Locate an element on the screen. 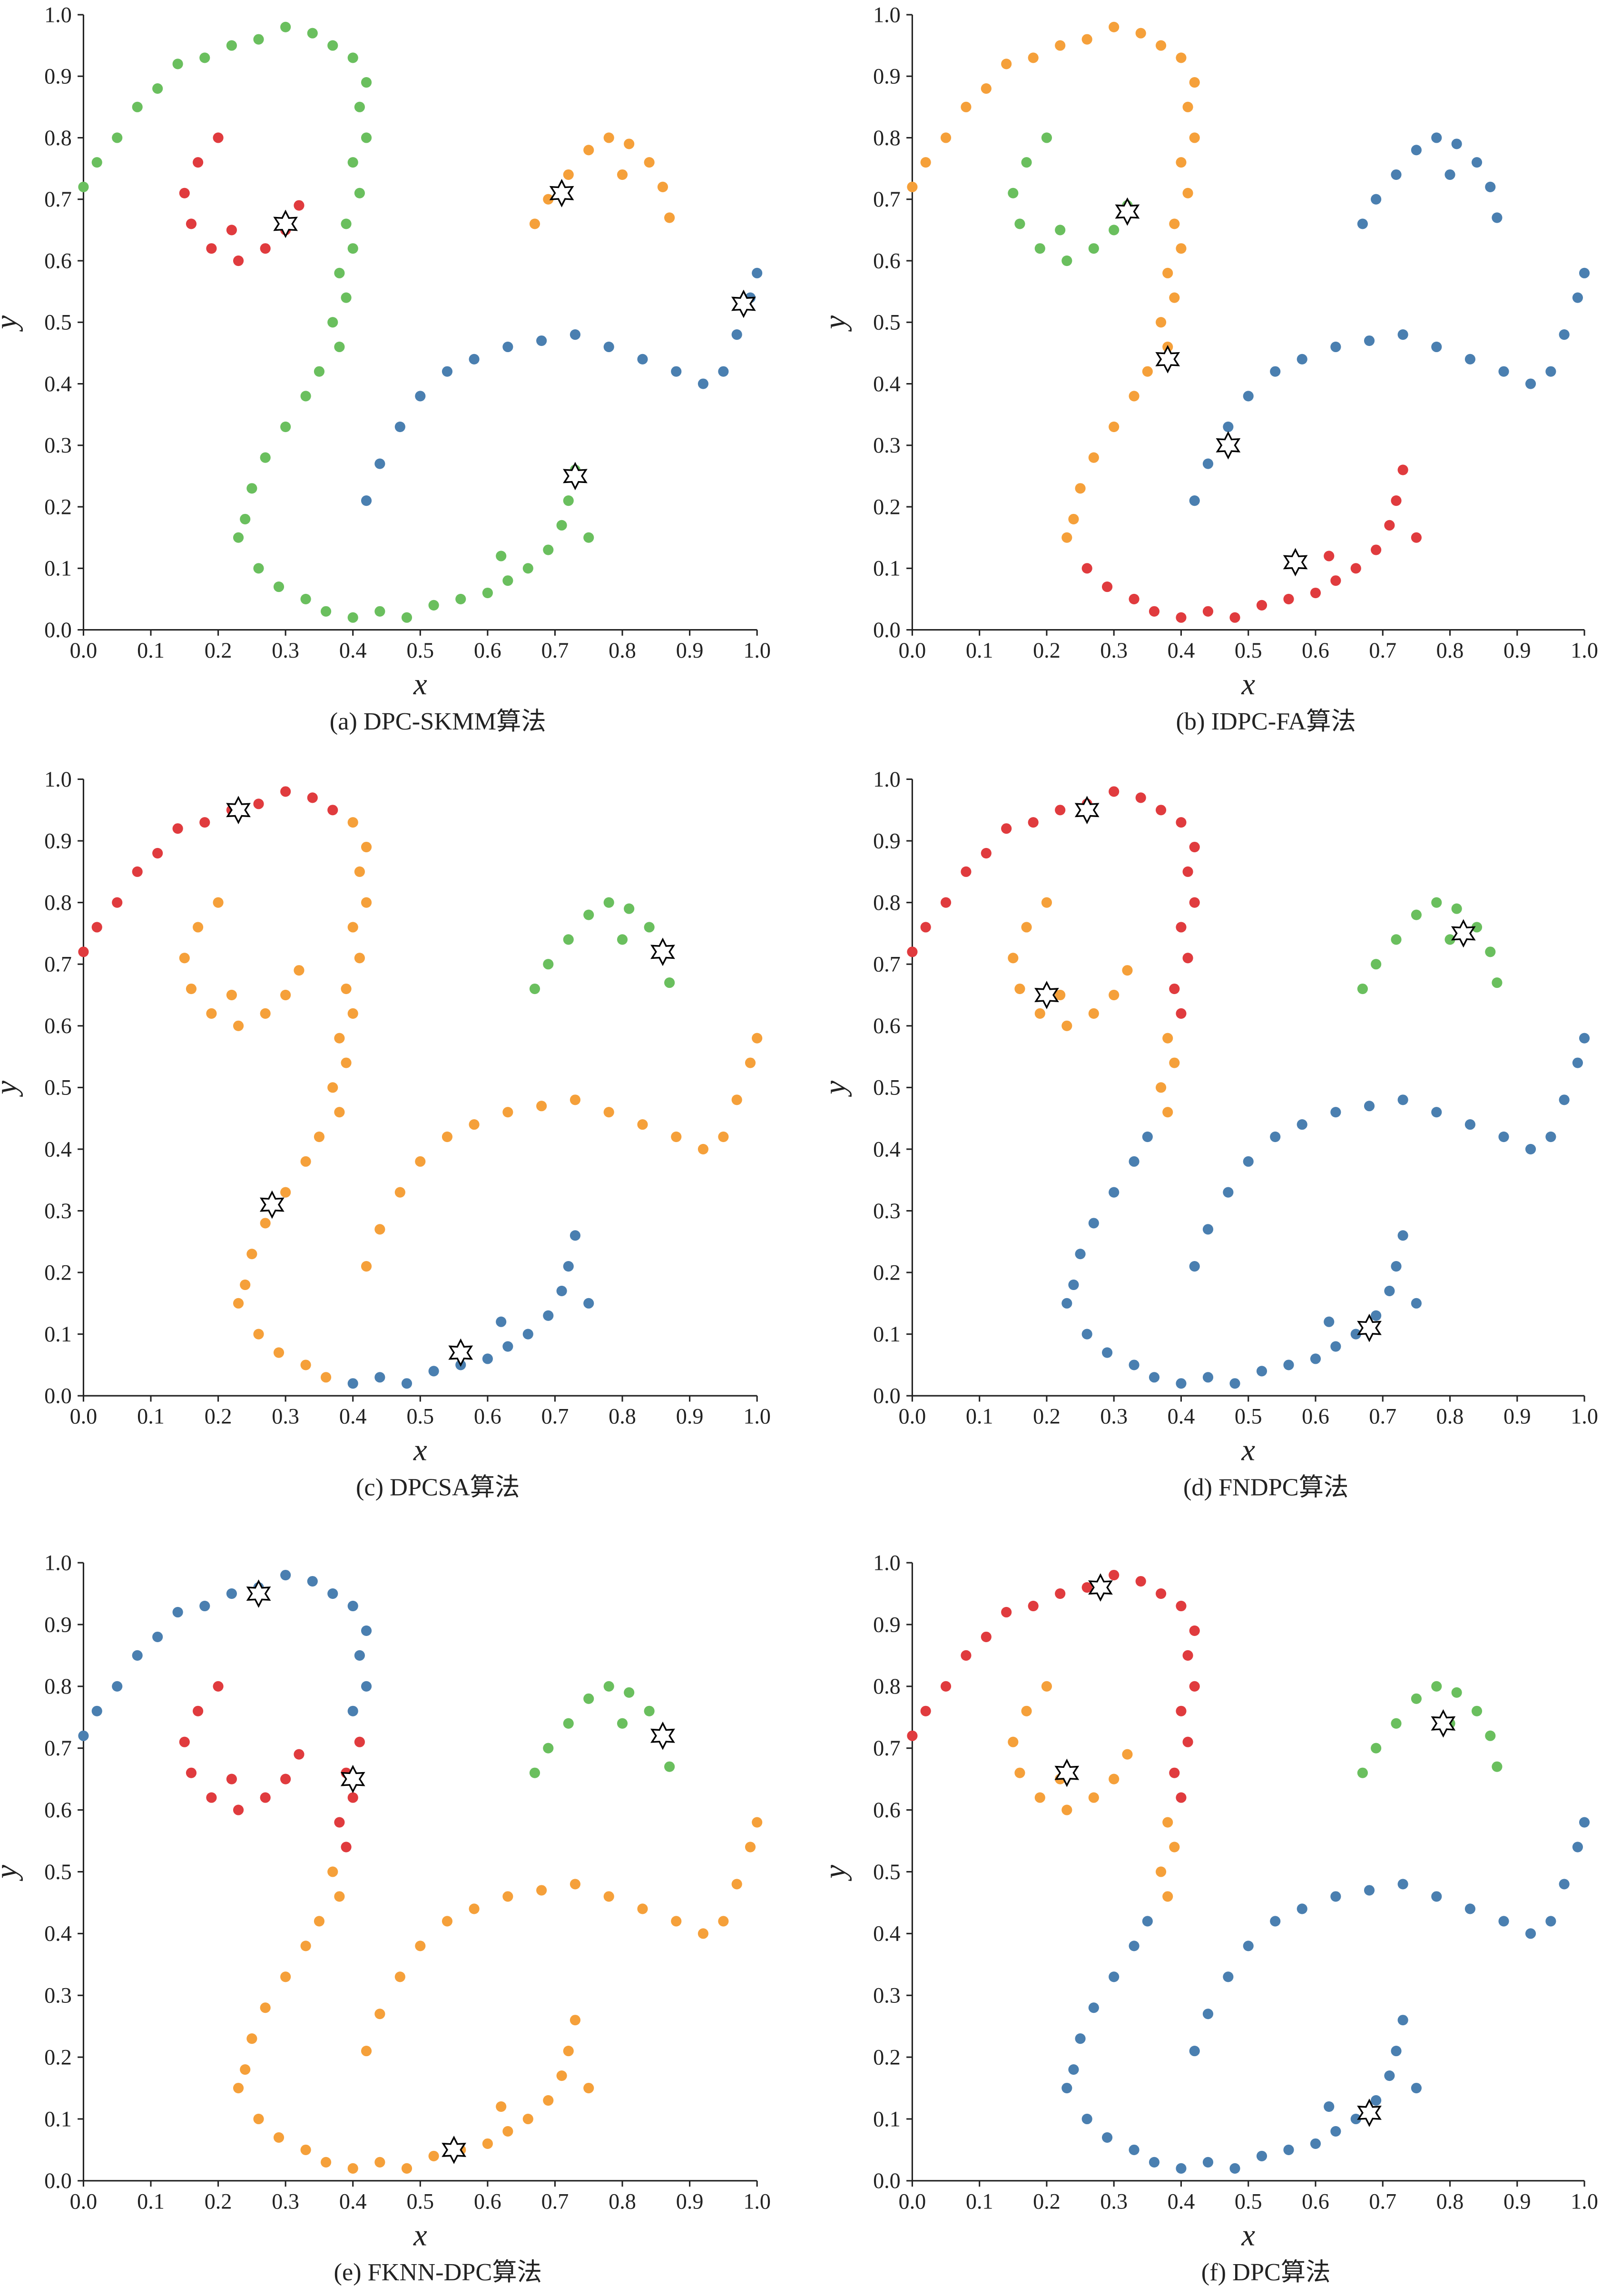  caption: (d) FNDPC算法 is located at coordinates (1266, 1487).